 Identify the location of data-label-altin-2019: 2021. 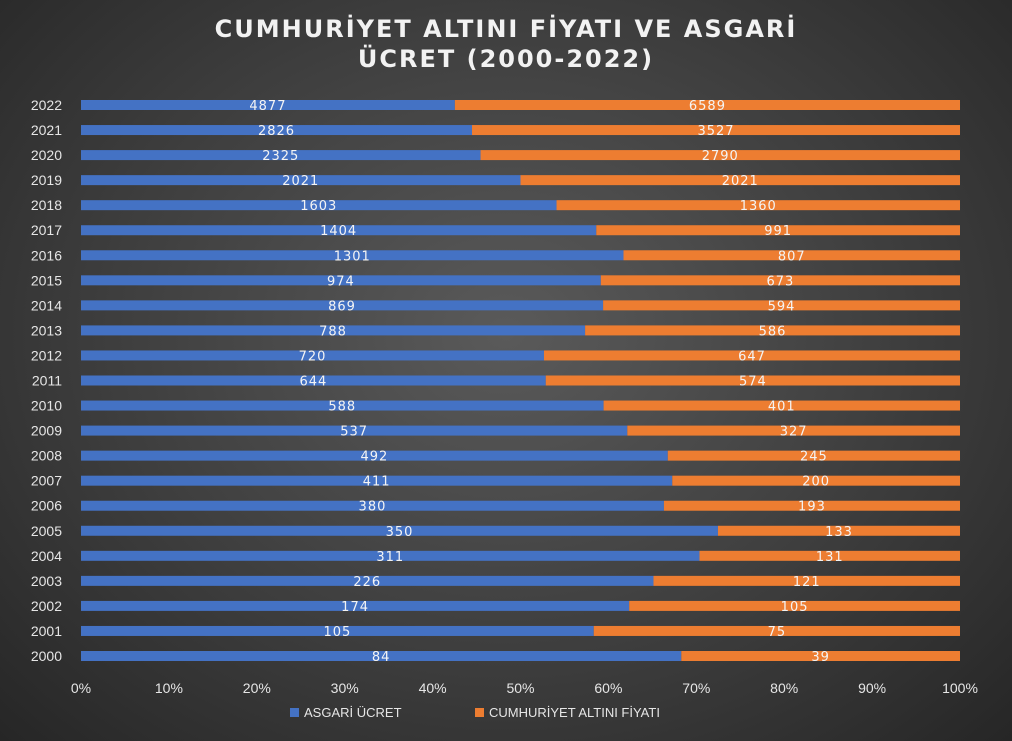
(740, 181).